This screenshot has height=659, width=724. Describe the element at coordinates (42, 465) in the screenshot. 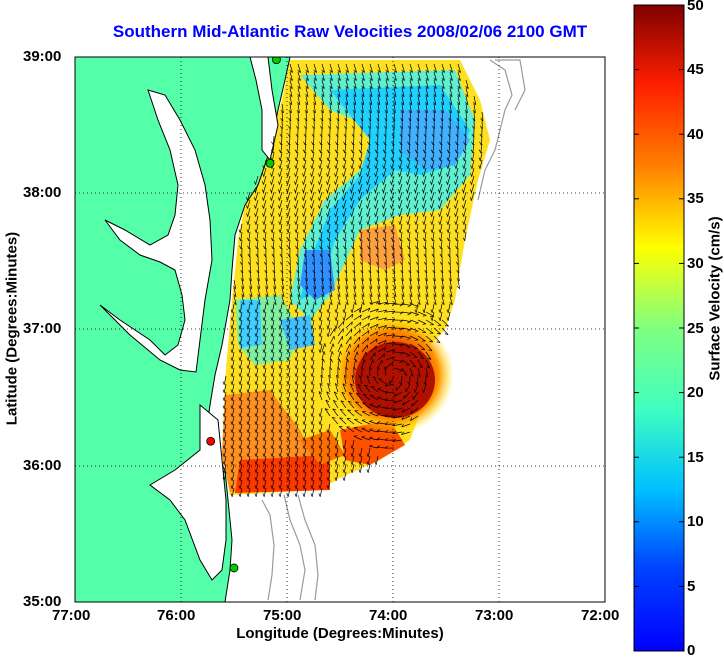

I see `y-tick-label: 36:00` at that location.